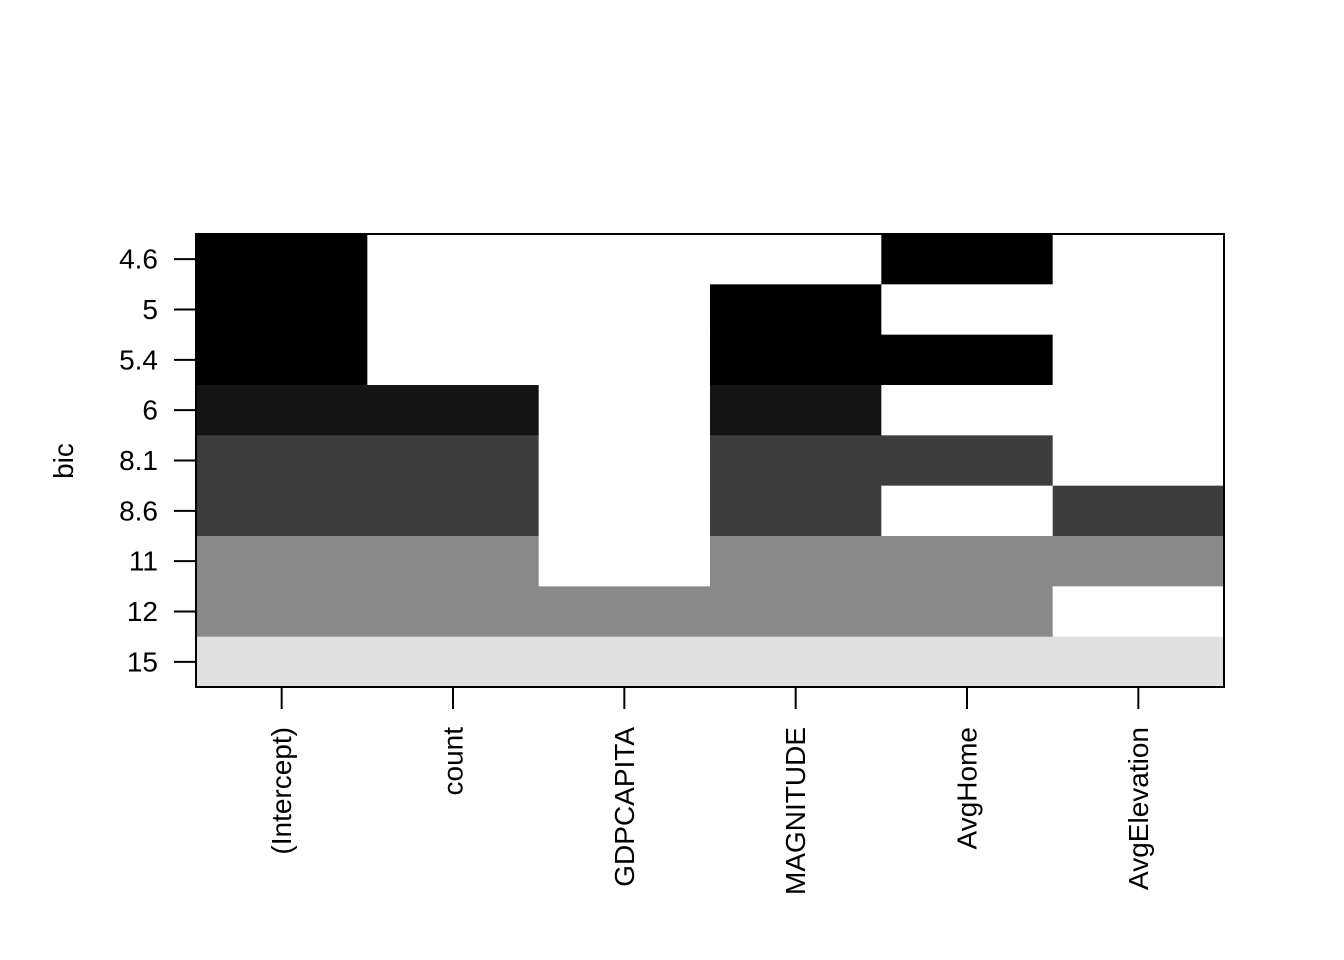  I want to click on x-tick-label: count, so click(453, 761).